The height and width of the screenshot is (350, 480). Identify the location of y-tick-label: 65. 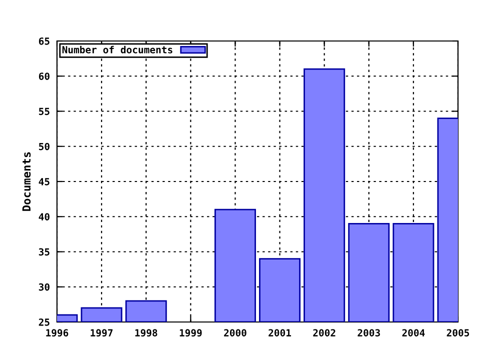
(44, 41).